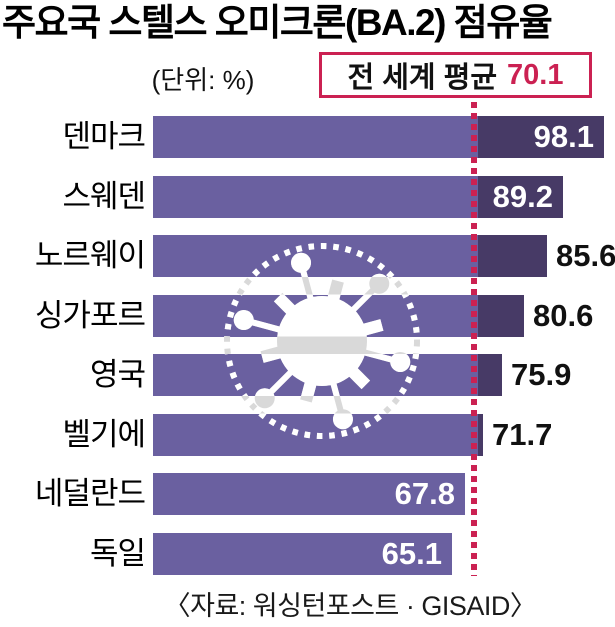 The height and width of the screenshot is (627, 615). What do you see at coordinates (90, 493) in the screenshot?
I see `country-label: 네덜란드` at bounding box center [90, 493].